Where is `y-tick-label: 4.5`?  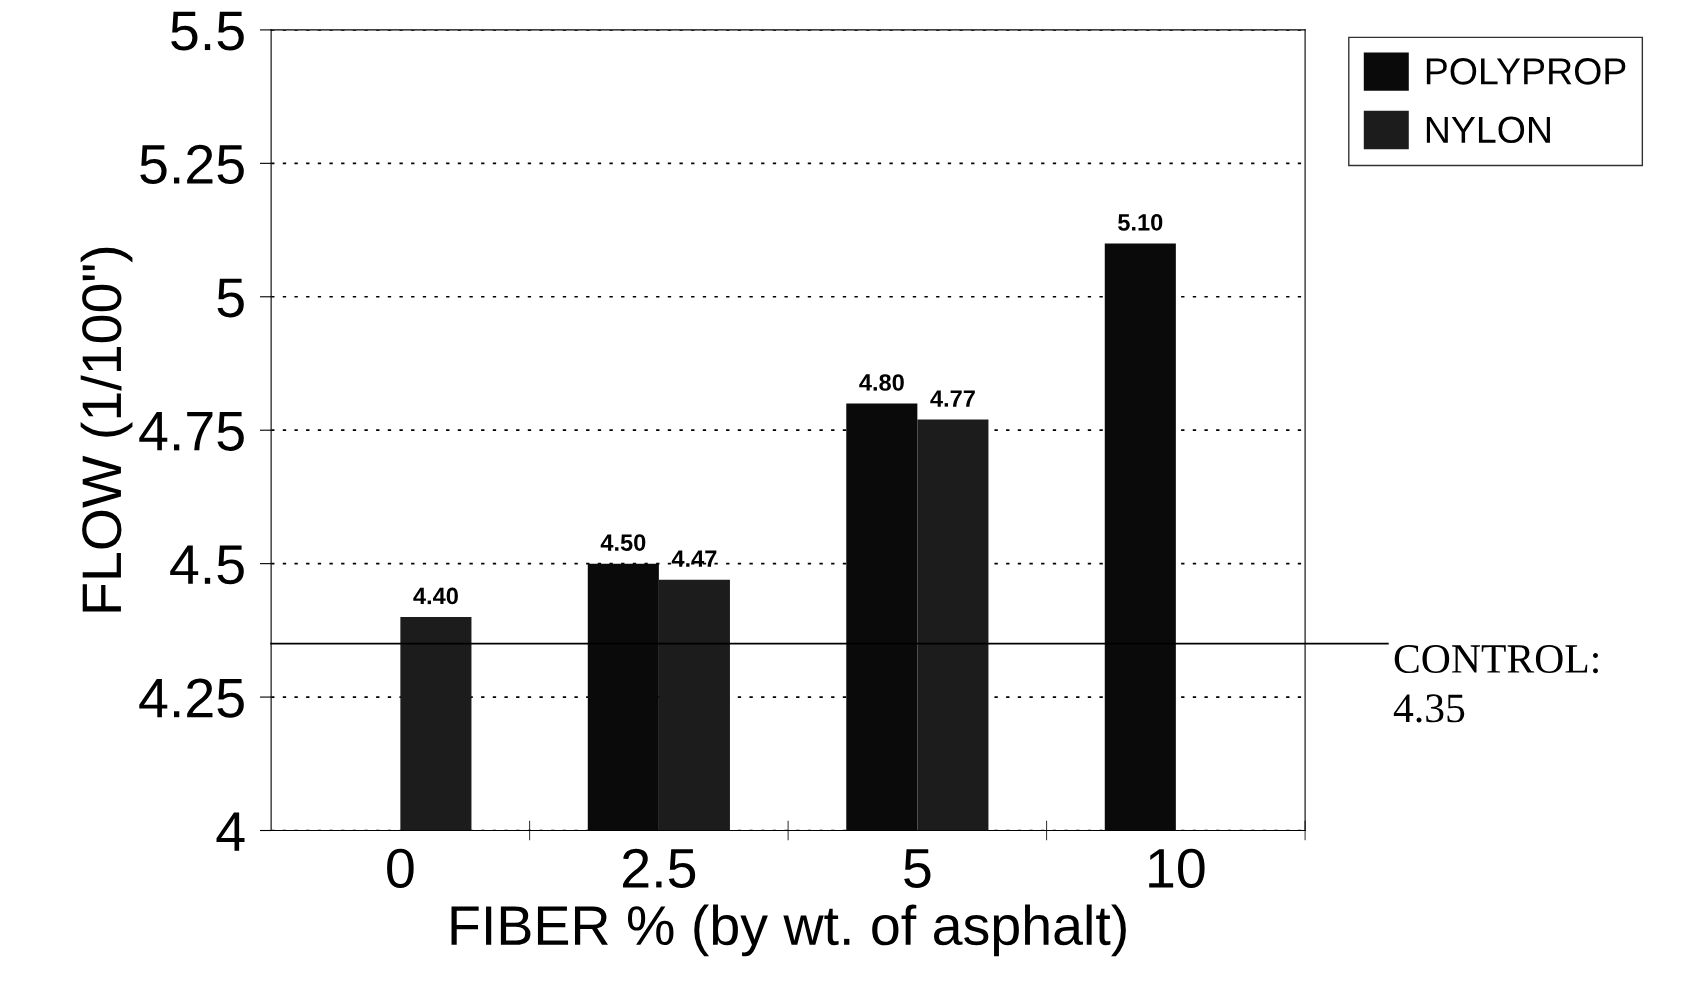
y-tick-label: 4.5 is located at coordinates (207, 565).